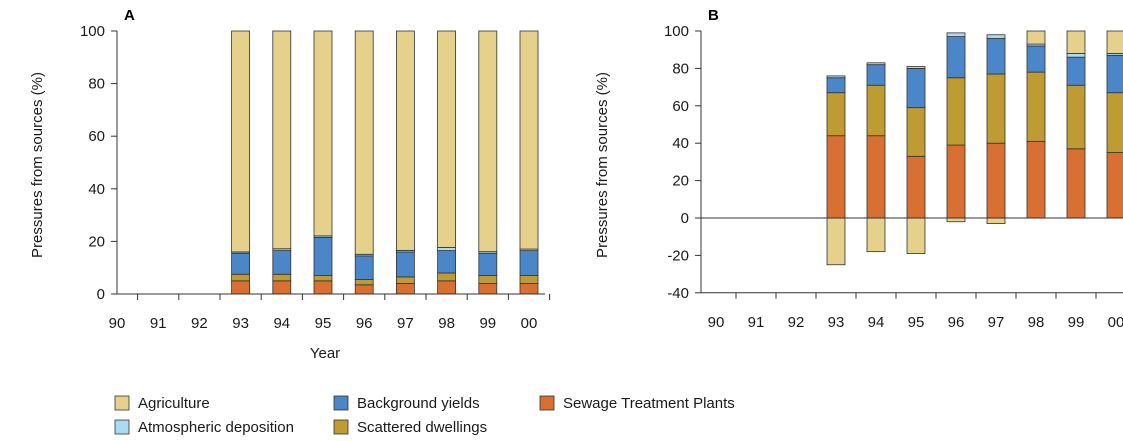 This screenshot has height=441, width=1123. Describe the element at coordinates (129, 15) in the screenshot. I see `panel-a-letter: A` at that location.